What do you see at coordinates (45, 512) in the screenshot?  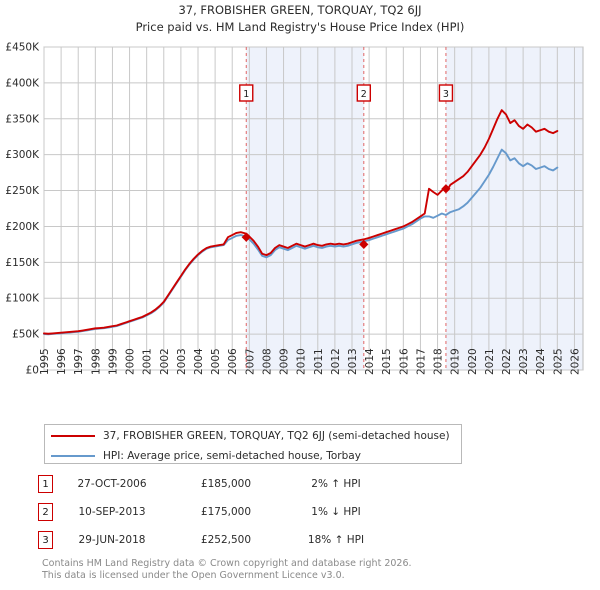 I see `transaction-badge-2: 2` at bounding box center [45, 512].